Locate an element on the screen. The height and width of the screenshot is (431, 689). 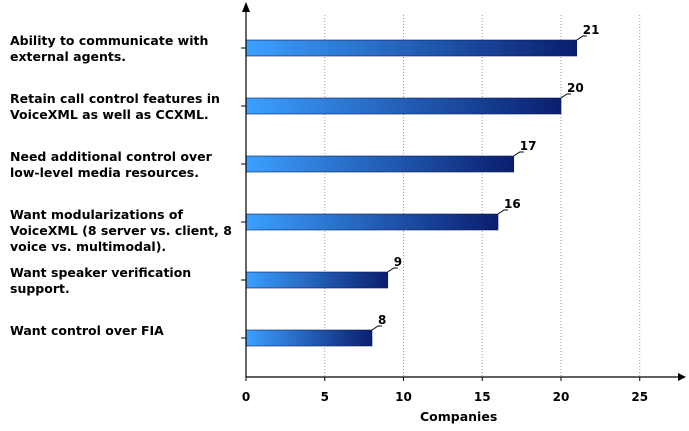
x-tick-label: 5 is located at coordinates (325, 397).